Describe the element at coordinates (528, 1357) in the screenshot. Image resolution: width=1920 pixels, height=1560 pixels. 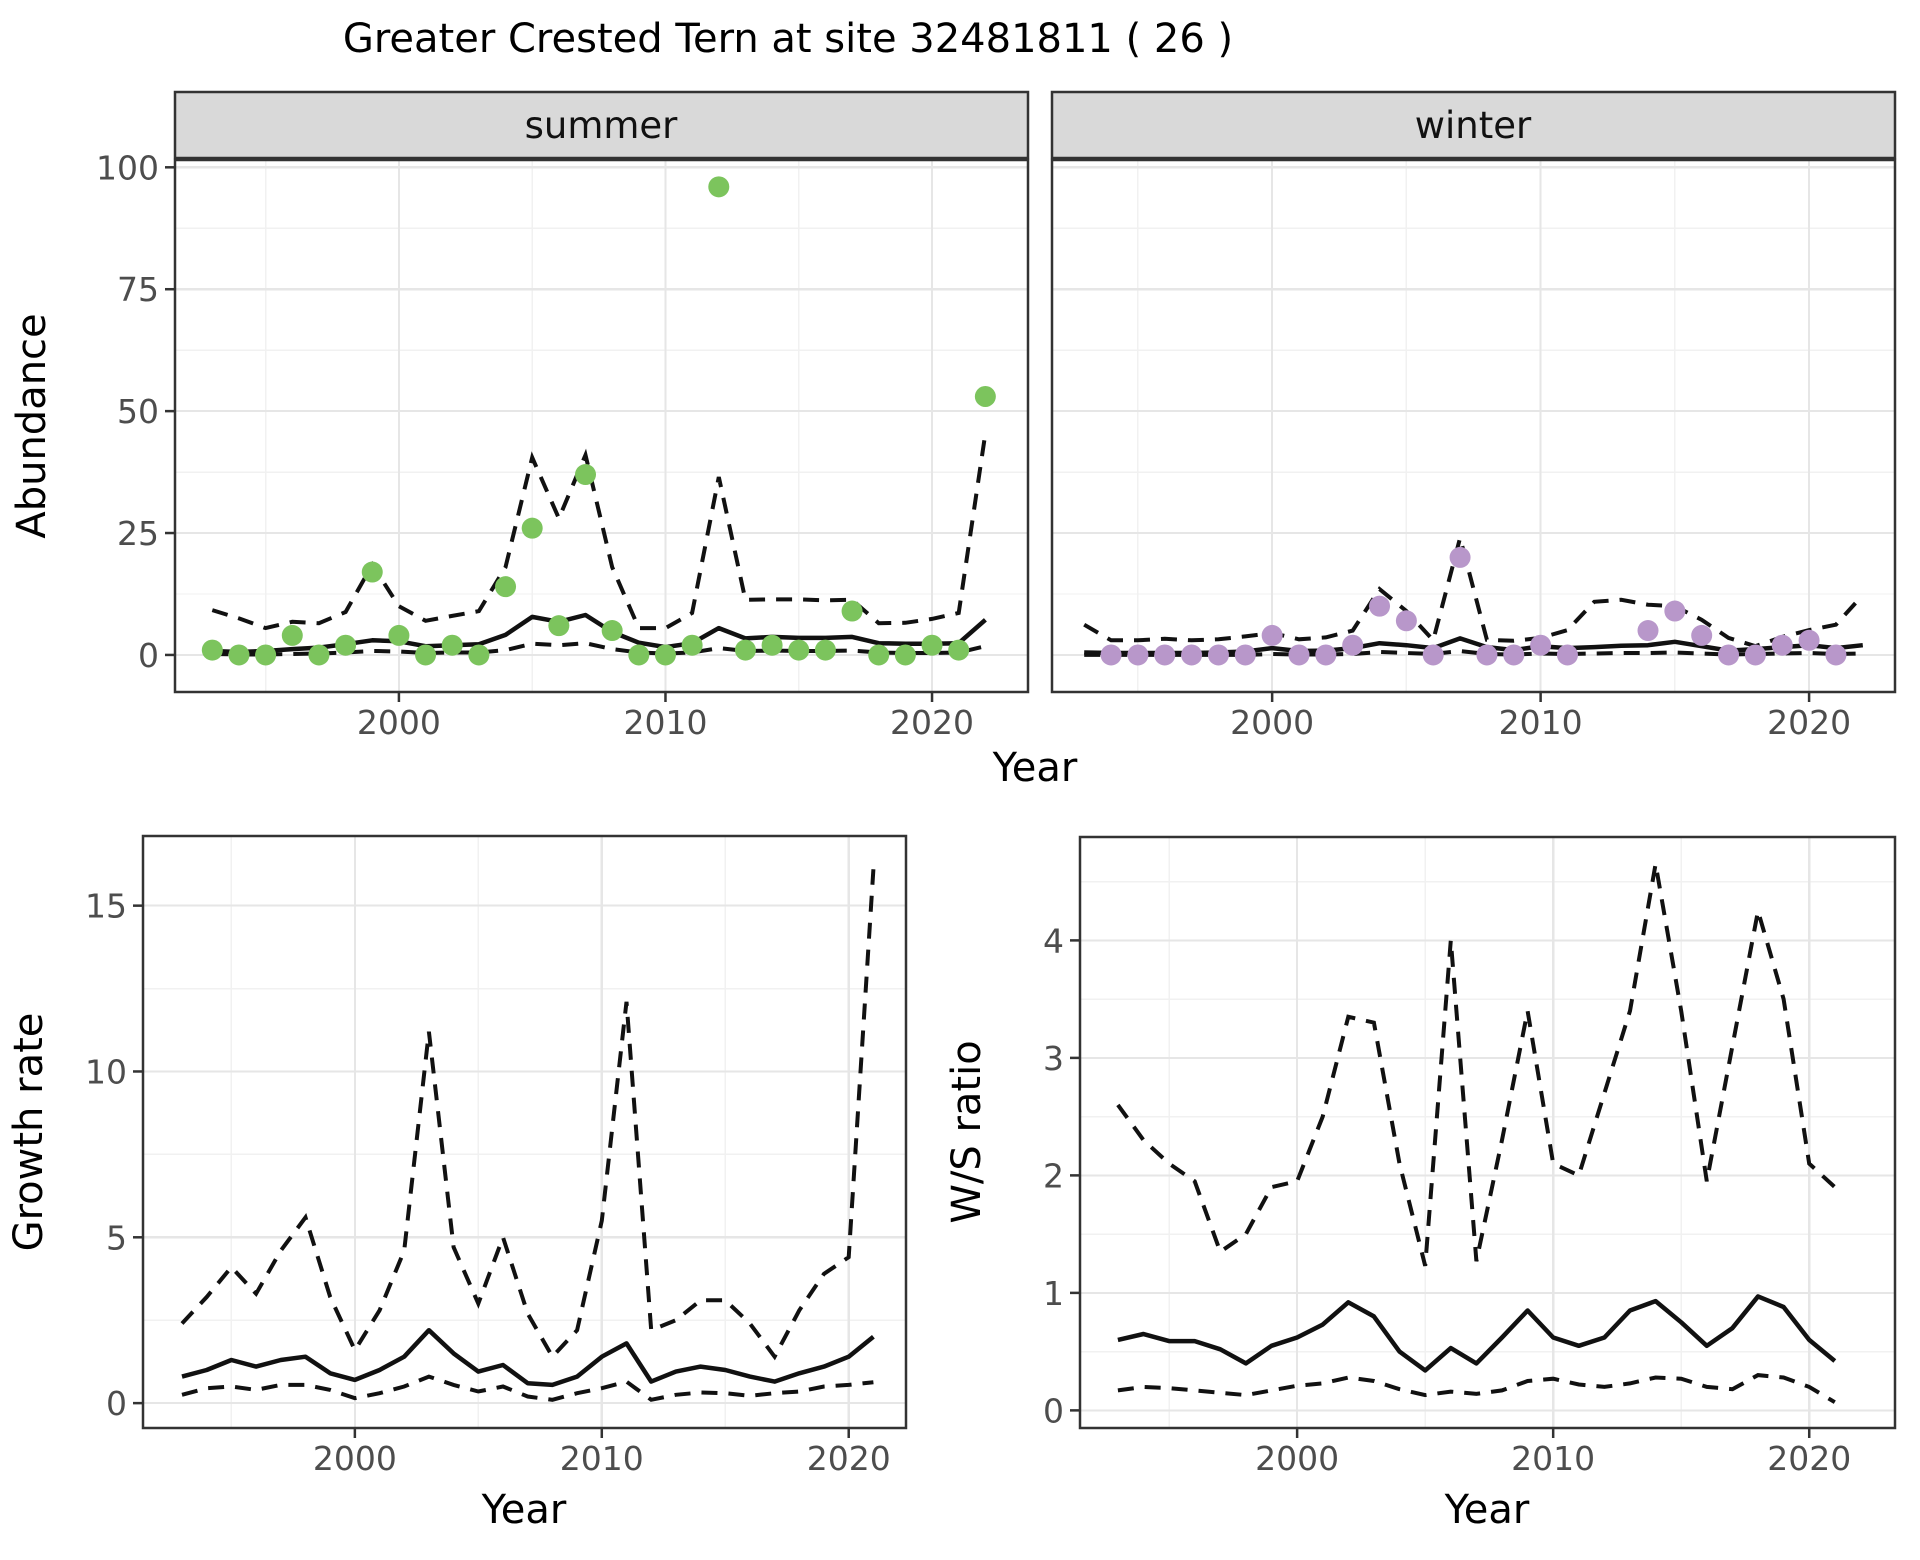
I see `median-line` at that location.